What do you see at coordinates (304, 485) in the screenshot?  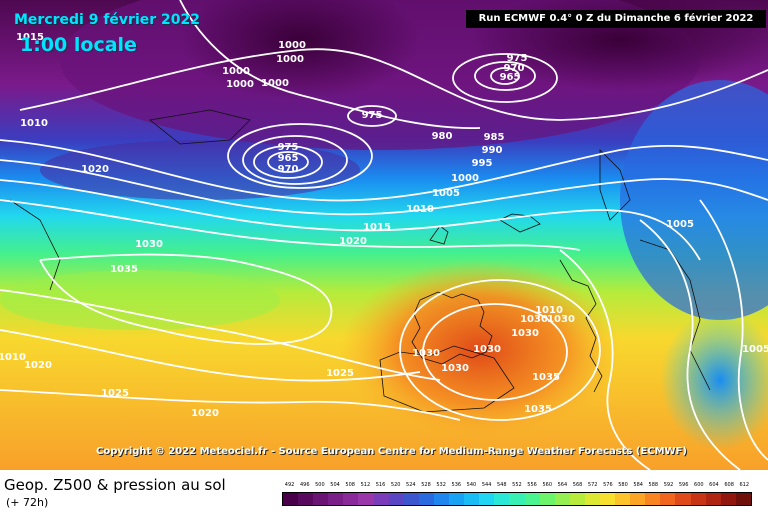 I see `scale-label: 496` at bounding box center [304, 485].